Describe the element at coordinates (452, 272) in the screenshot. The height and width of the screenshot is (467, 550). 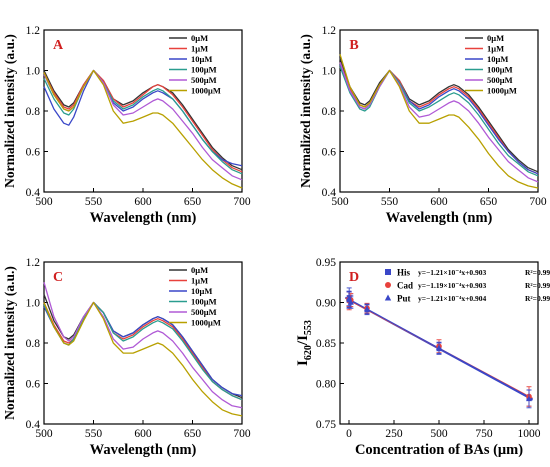
I see `legend-equation: y=−1.21×10⁻⁴x+0.903` at that location.